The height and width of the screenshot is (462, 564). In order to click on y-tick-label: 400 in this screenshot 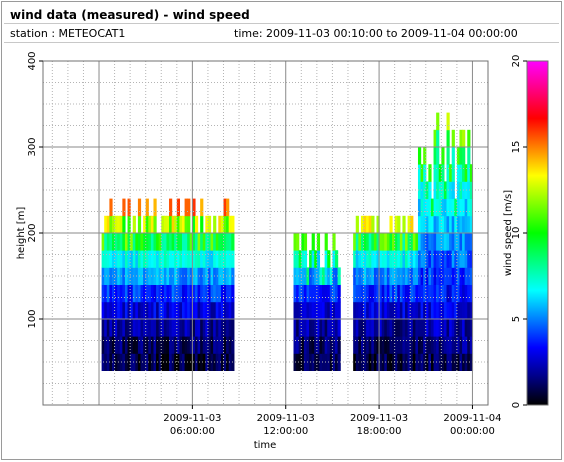, I will do `click(32, 60)`.